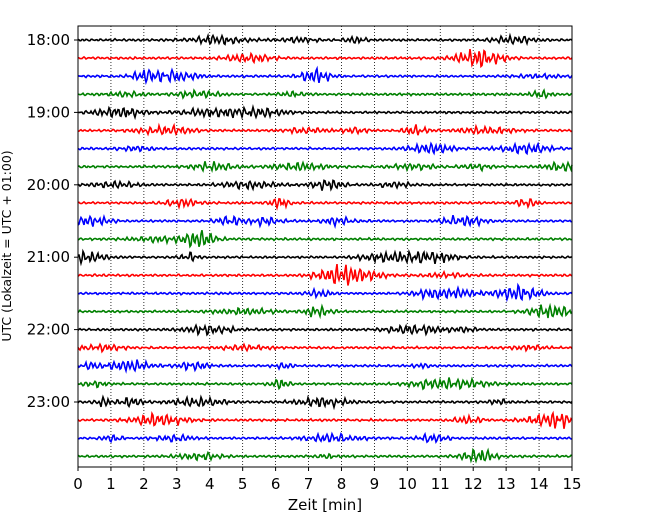 Image resolution: width=650 pixels, height=520 pixels. What do you see at coordinates (342, 484) in the screenshot?
I see `x-tick-label-8: 8` at bounding box center [342, 484].